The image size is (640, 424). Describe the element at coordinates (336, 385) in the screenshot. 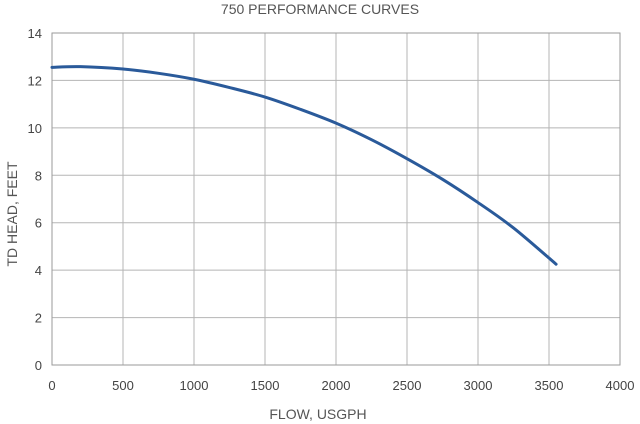

I see `x-tick-label: 2000` at that location.